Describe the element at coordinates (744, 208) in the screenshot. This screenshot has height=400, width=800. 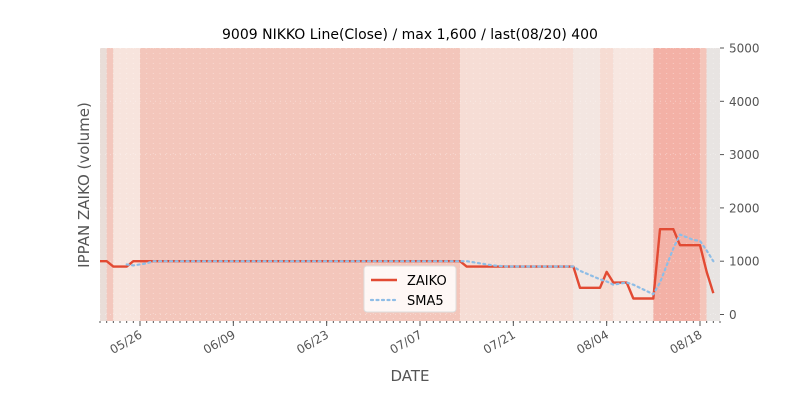
I see `y-tick-label: 2000` at that location.